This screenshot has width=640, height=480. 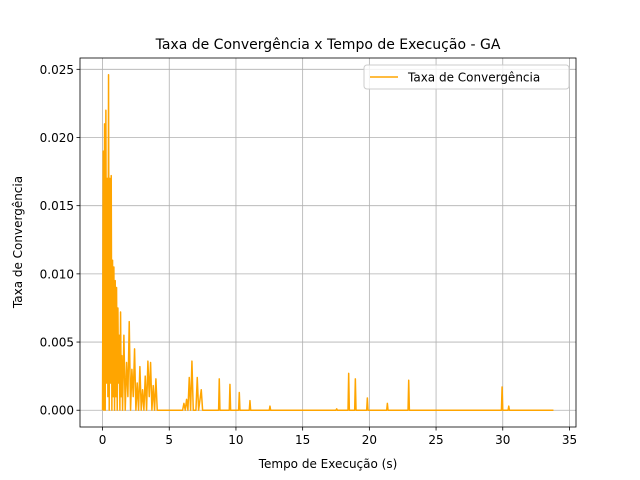 What do you see at coordinates (328, 464) in the screenshot?
I see `x-axis-label: Tempo de Execução (s)` at bounding box center [328, 464].